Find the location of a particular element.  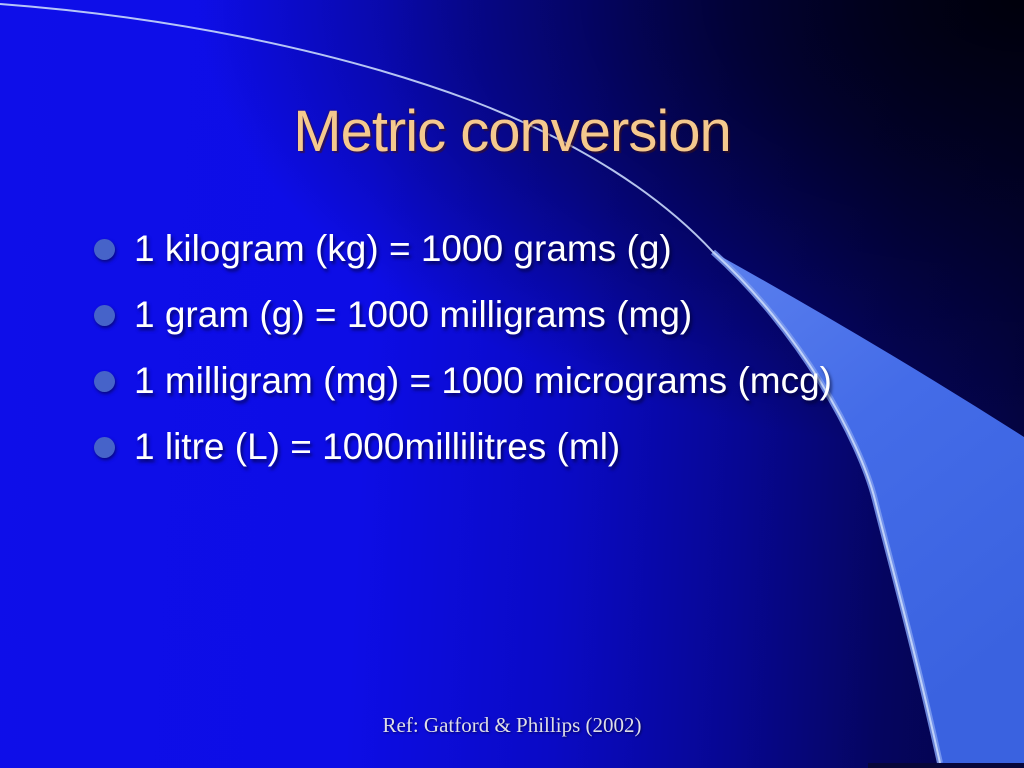

bullet-text: 1 milligram (mg) = 1000 micrograms (mcg) is located at coordinates (483, 380).